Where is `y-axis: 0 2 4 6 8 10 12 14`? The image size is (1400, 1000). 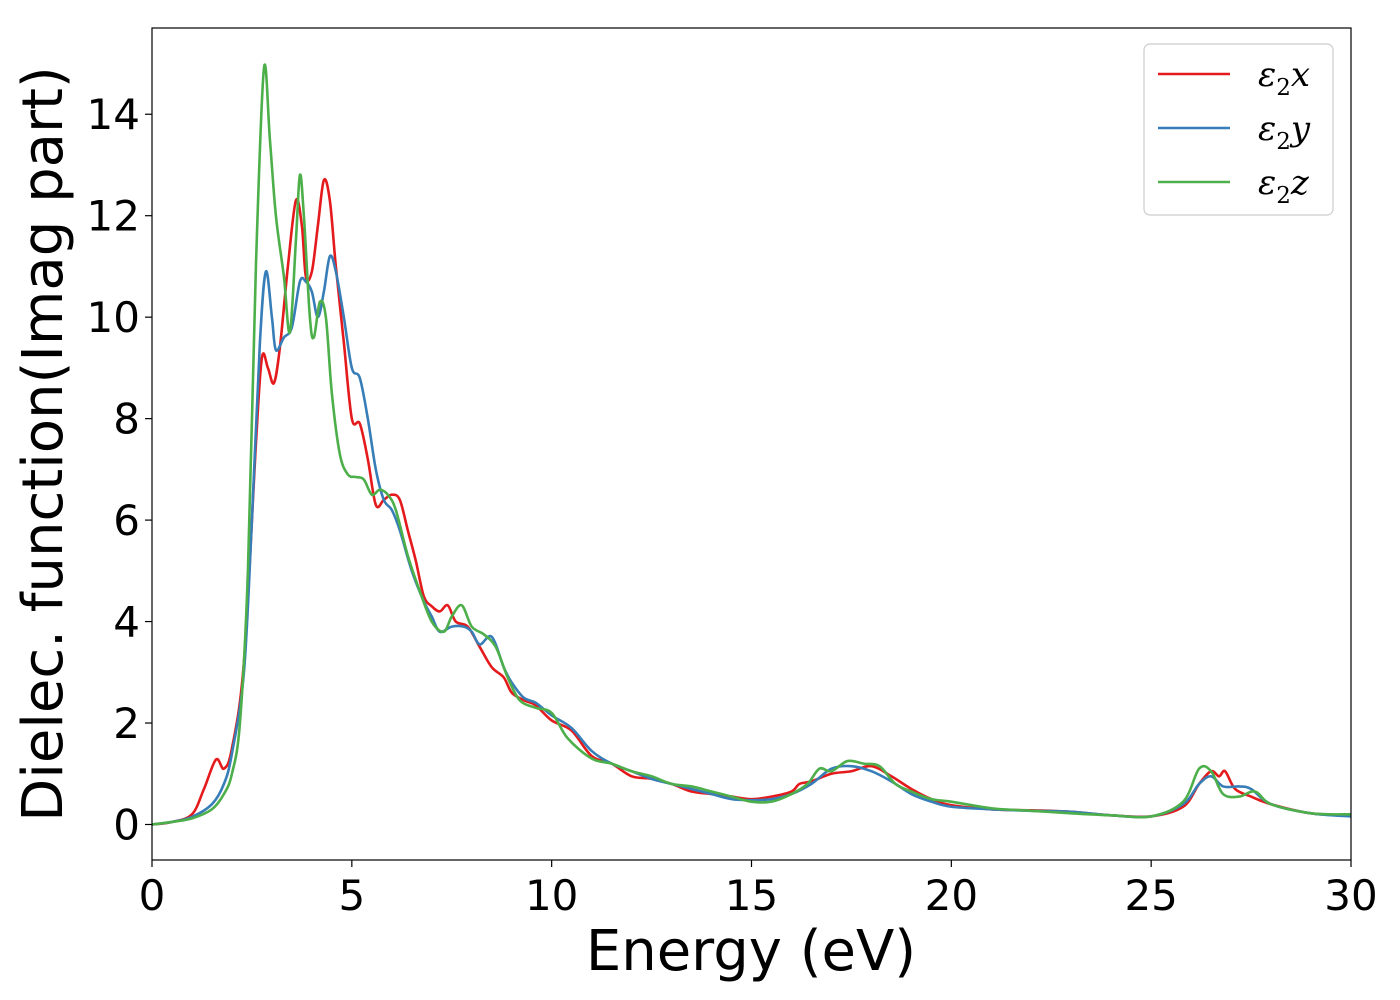
y-axis: 0 2 4 6 8 10 12 14 is located at coordinates (119, 469).